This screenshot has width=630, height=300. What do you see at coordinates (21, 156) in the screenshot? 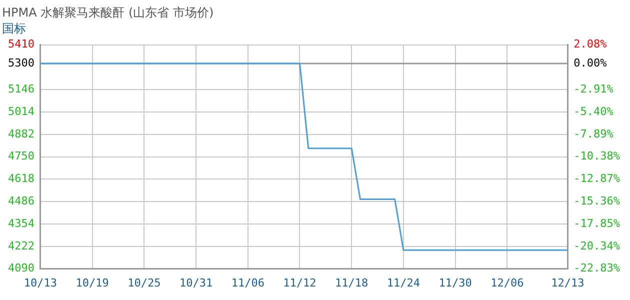
I see `y-tick-label: 4750` at bounding box center [21, 156].